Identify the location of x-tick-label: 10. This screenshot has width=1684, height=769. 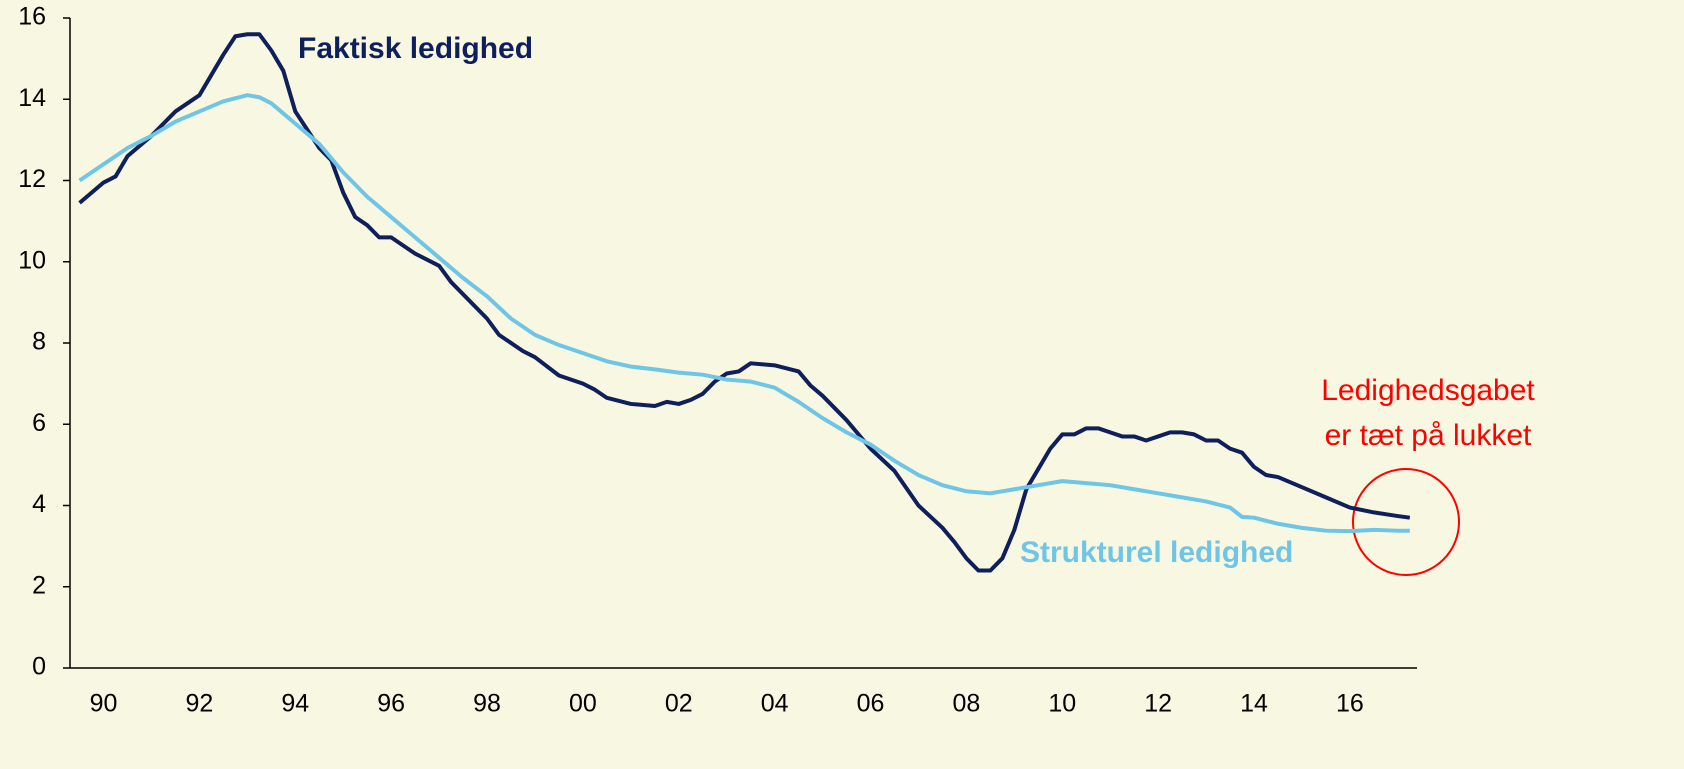
(1062, 704).